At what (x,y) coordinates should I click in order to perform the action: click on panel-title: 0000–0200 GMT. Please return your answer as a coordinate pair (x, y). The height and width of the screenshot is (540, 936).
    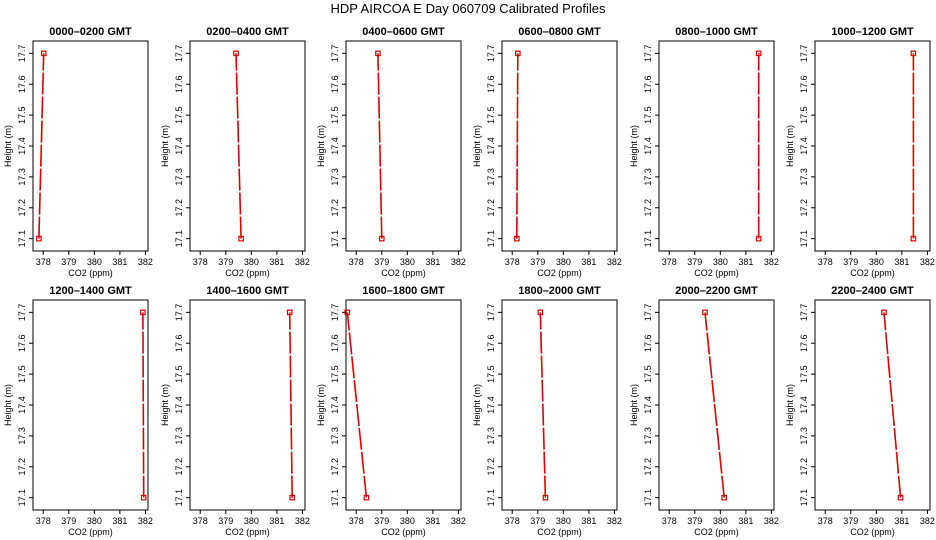
    Looking at the image, I should click on (90, 32).